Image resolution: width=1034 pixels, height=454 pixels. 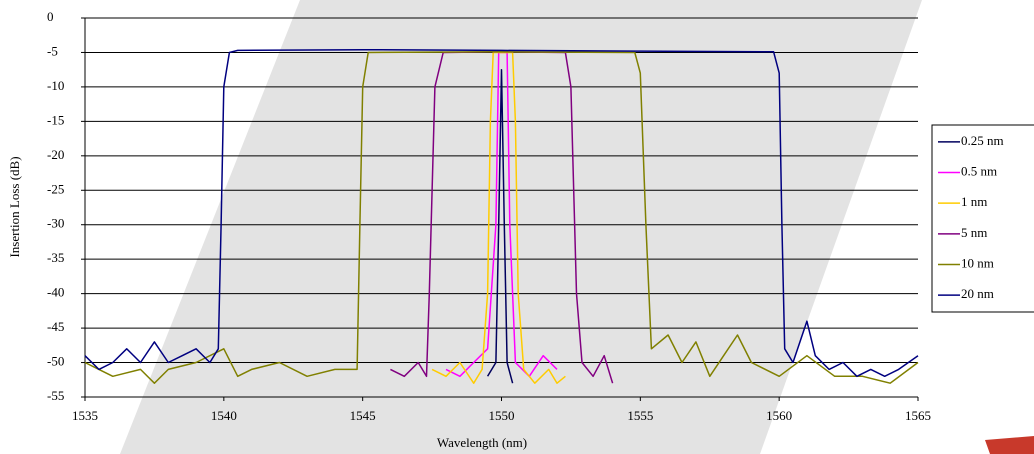 I want to click on y-tick-label: -25, so click(x=55, y=188).